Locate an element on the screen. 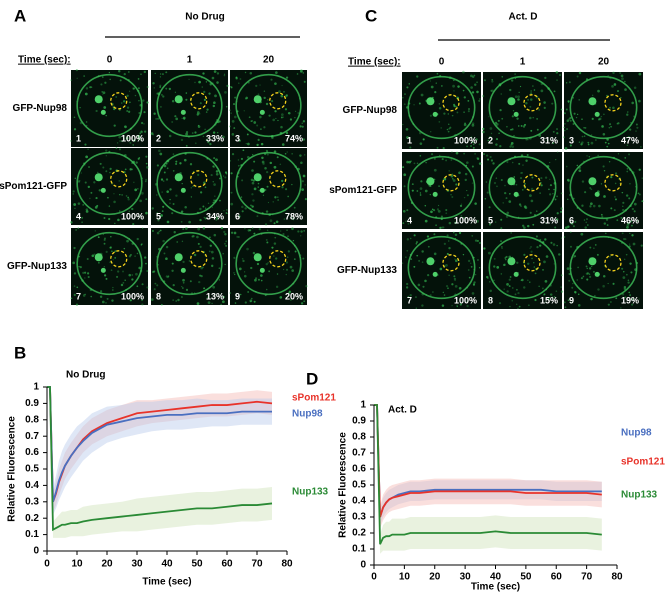 The width and height of the screenshot is (671, 592). series-line is located at coordinates (159, 444).